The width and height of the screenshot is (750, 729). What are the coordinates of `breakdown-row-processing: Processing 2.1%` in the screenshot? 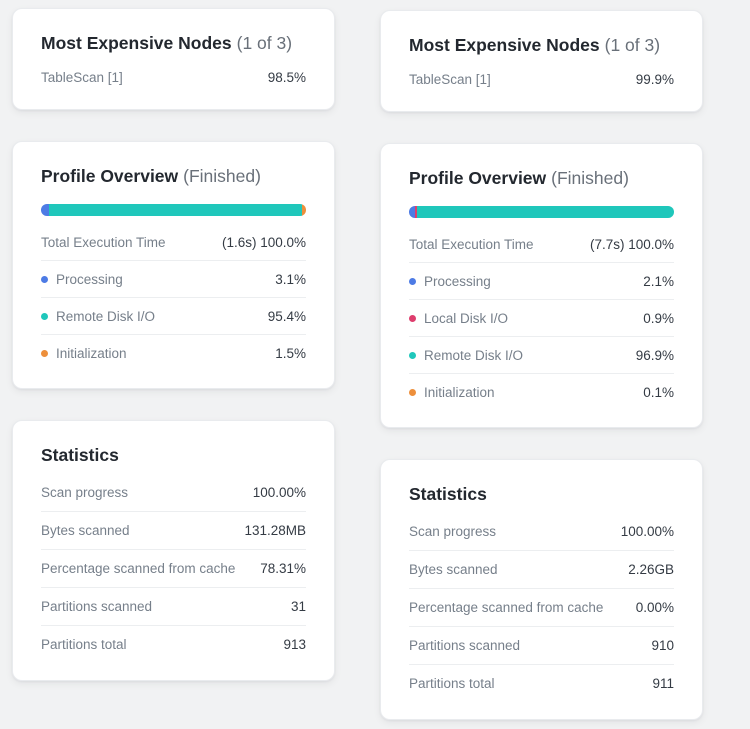 It's located at (541, 280).